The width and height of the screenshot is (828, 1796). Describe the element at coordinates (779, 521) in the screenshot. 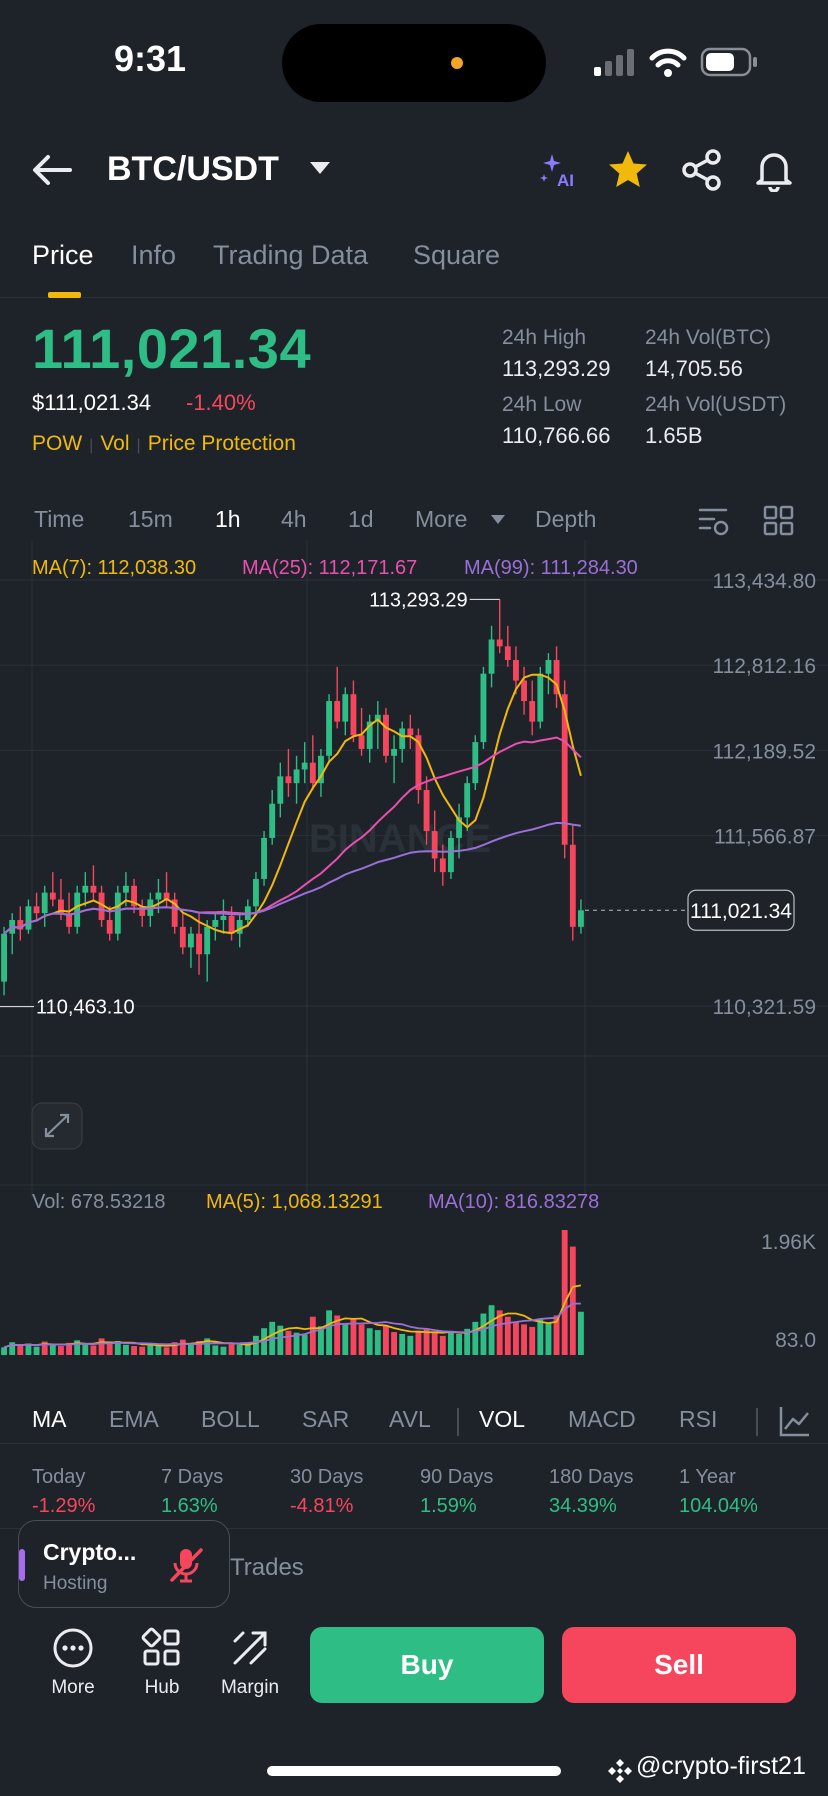

I see `layout-grid-icon` at that location.